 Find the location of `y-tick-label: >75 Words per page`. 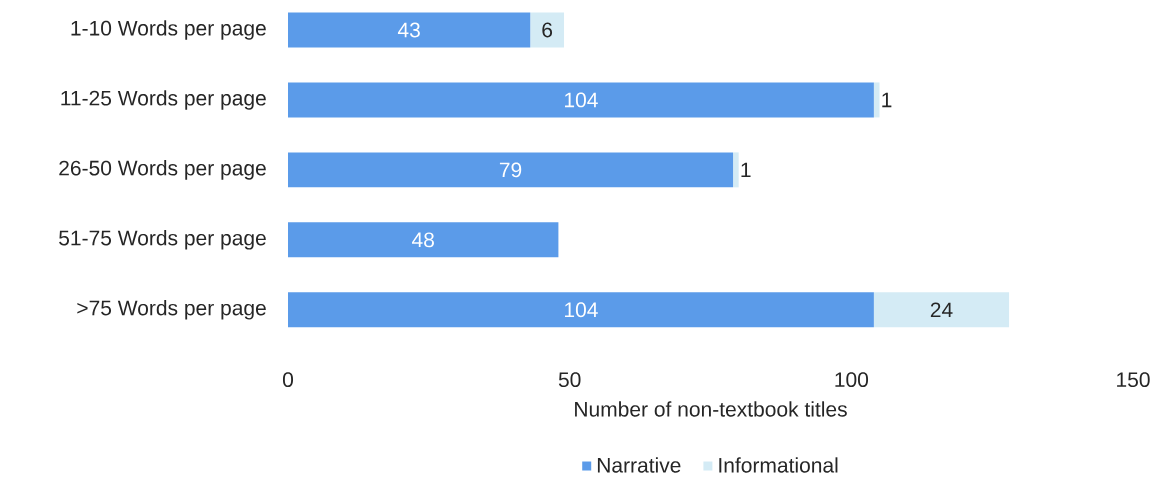

y-tick-label: >75 Words per page is located at coordinates (171, 309).